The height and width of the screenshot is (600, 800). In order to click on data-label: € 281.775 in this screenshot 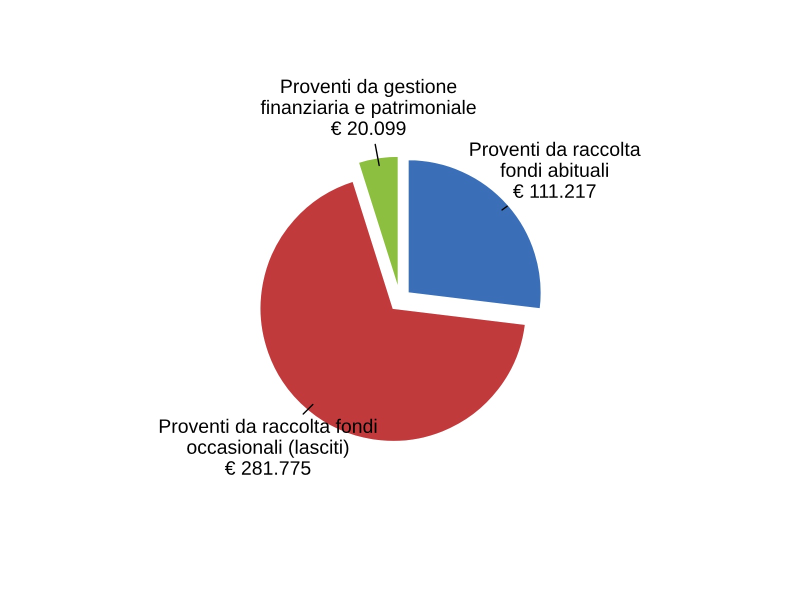, I will do `click(267, 468)`.